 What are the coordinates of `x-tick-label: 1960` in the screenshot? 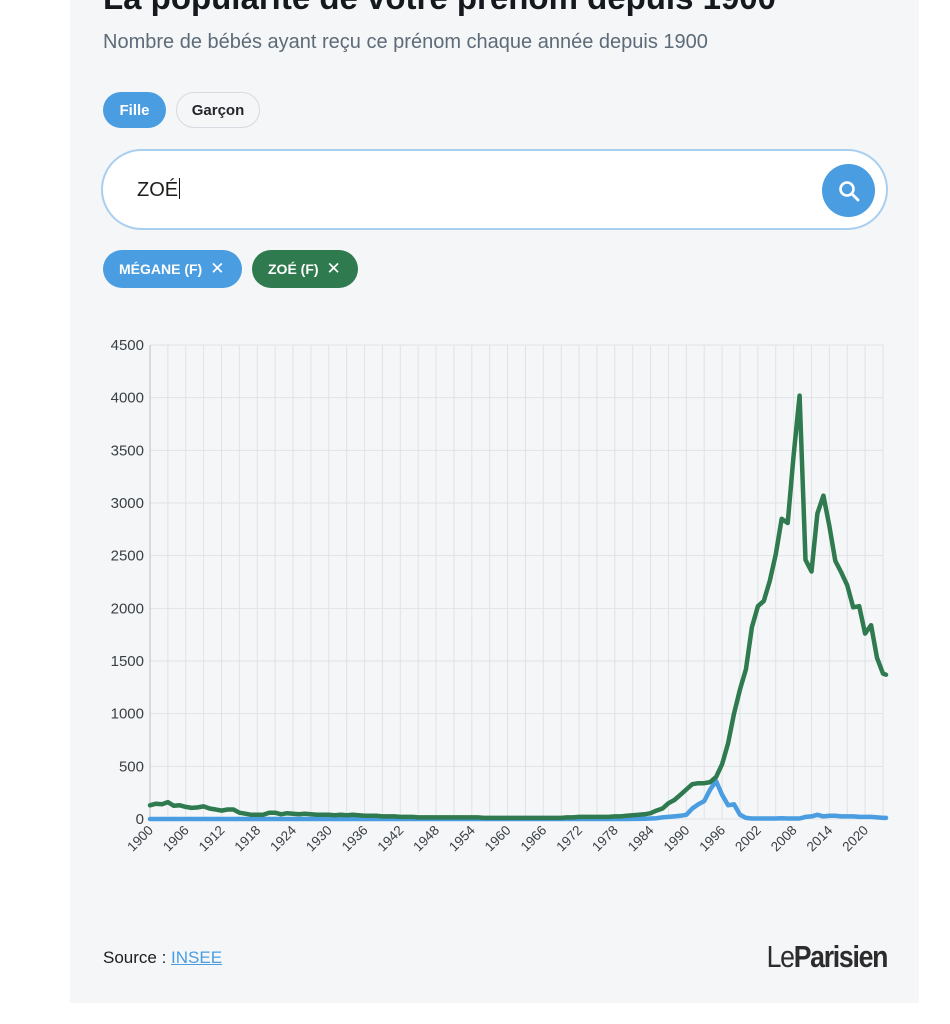 It's located at (498, 839).